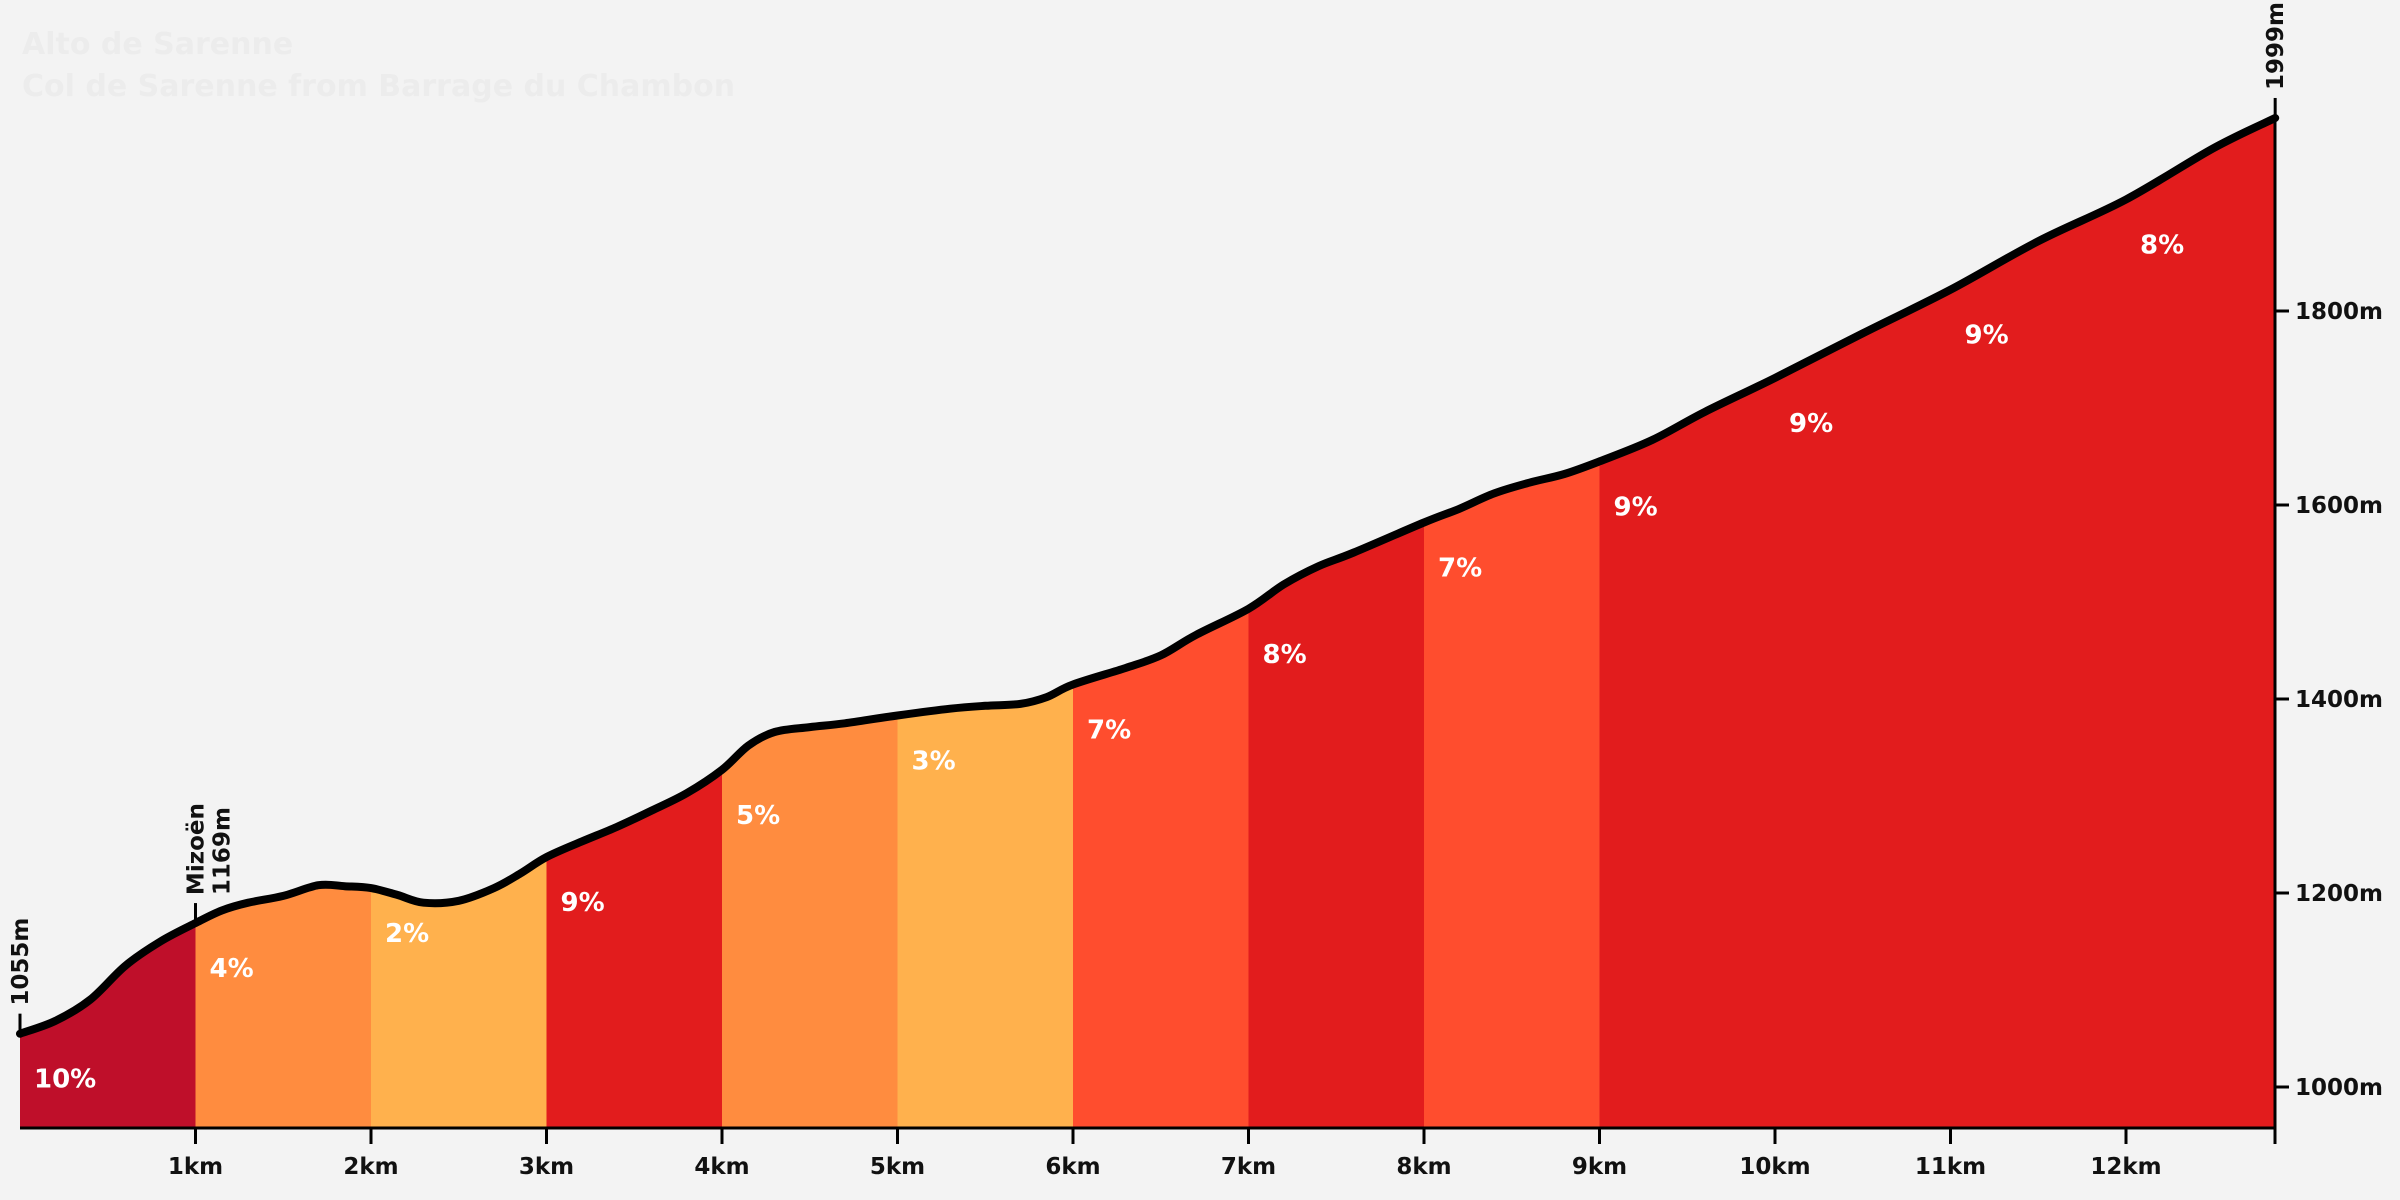 This screenshot has height=1200, width=2400. What do you see at coordinates (2328, 622) in the screenshot?
I see `y-axis: 1000m 1200m 1400m 1600m 1800m` at bounding box center [2328, 622].